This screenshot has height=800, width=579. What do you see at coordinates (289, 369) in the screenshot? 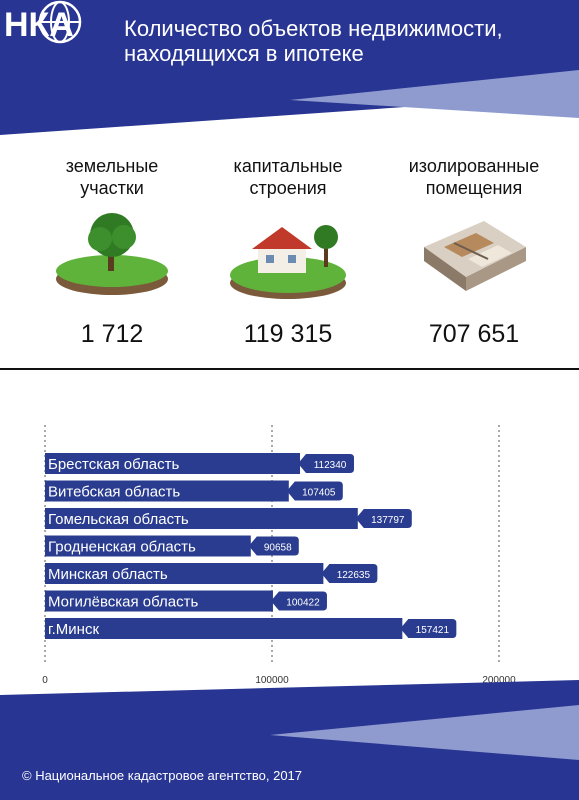
I see `section-divider` at bounding box center [289, 369].